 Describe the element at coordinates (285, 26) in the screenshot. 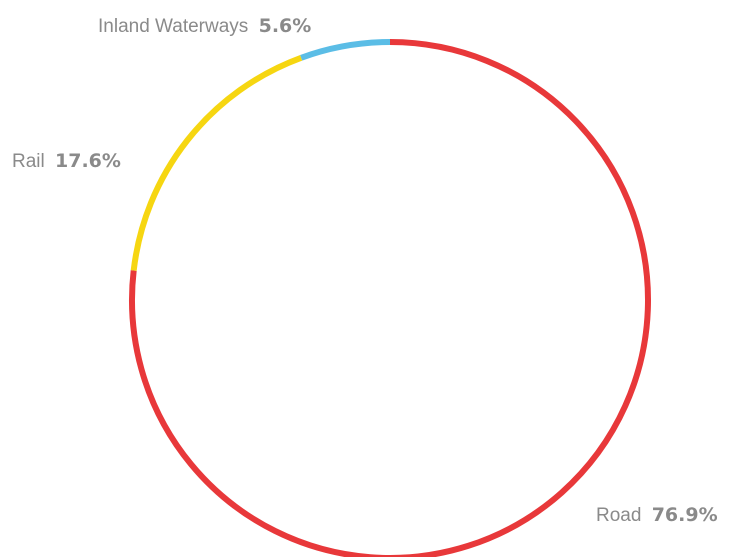

I see `label-inland-waterways-value: 5.6%` at that location.